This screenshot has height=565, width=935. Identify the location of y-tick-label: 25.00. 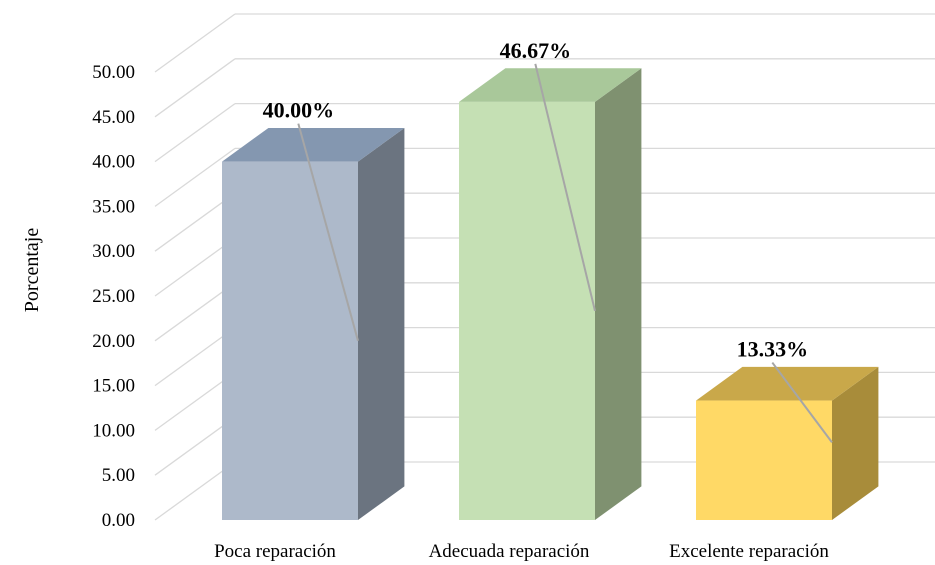
(113, 296).